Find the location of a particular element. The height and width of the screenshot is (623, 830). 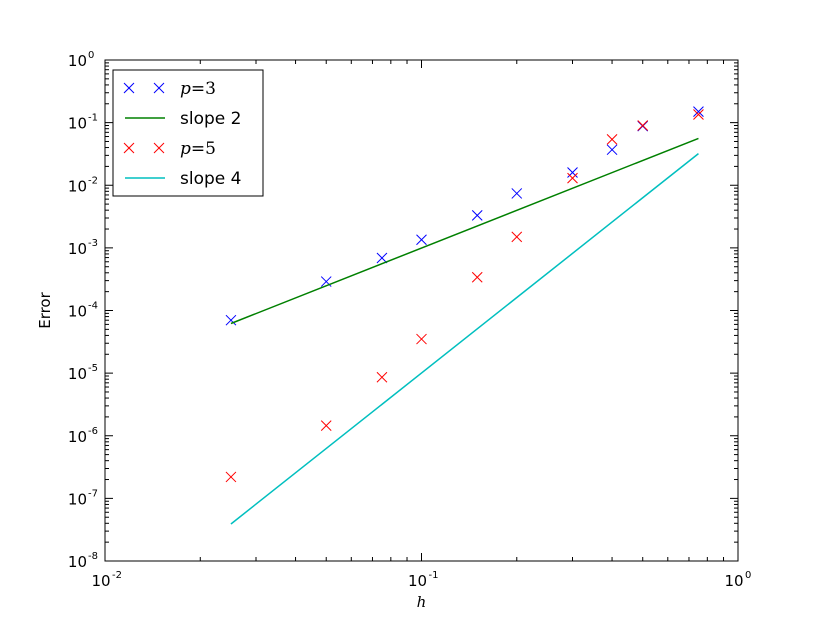

y-axis-label: Error is located at coordinates (45, 309).